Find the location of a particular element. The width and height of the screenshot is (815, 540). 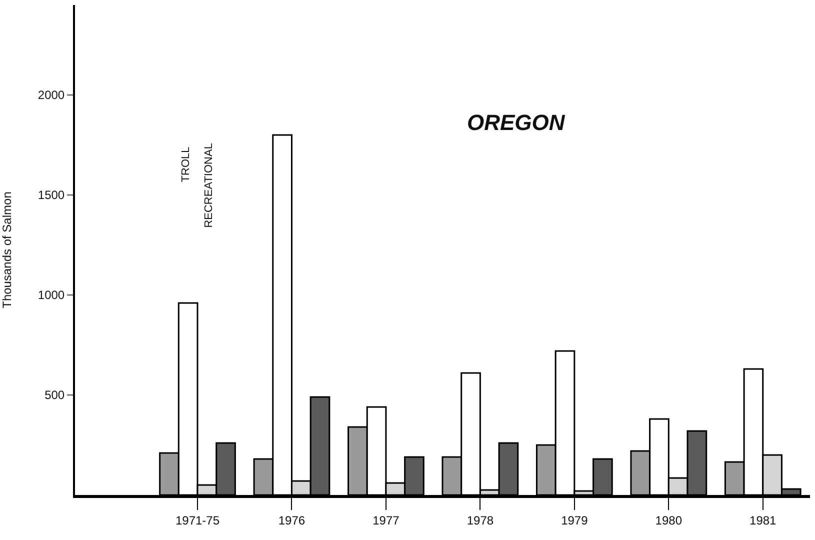

x-tick-label: 1980 is located at coordinates (668, 520).